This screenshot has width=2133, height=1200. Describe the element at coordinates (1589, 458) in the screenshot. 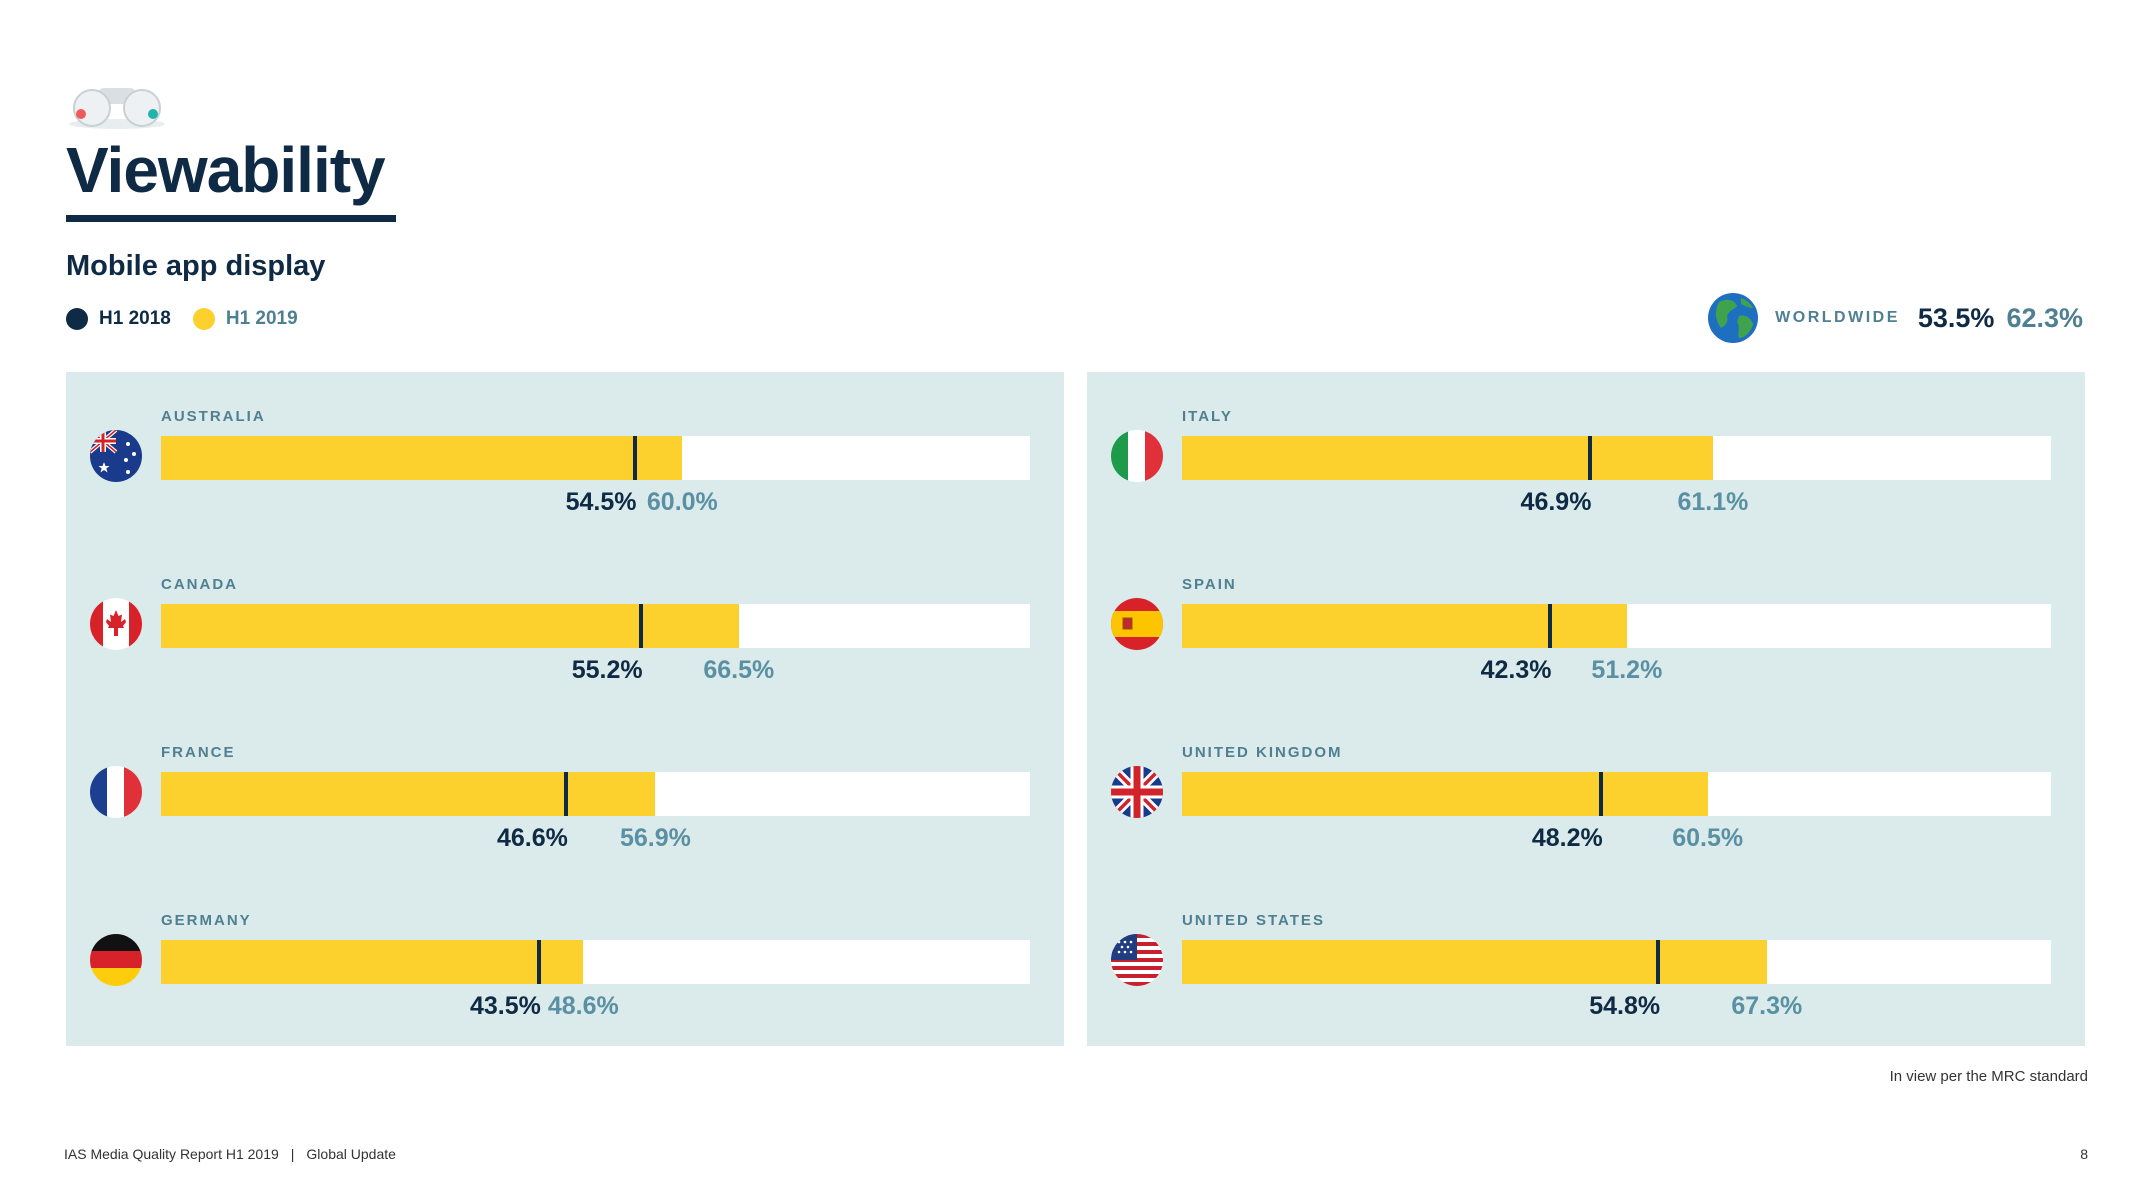

I see `marker-h1-2018-italy` at that location.